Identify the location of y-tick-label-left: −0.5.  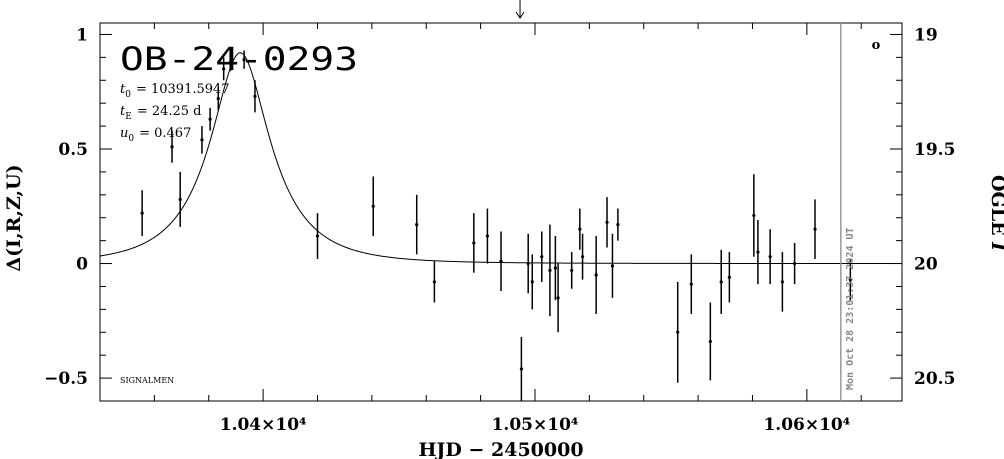
(66, 379).